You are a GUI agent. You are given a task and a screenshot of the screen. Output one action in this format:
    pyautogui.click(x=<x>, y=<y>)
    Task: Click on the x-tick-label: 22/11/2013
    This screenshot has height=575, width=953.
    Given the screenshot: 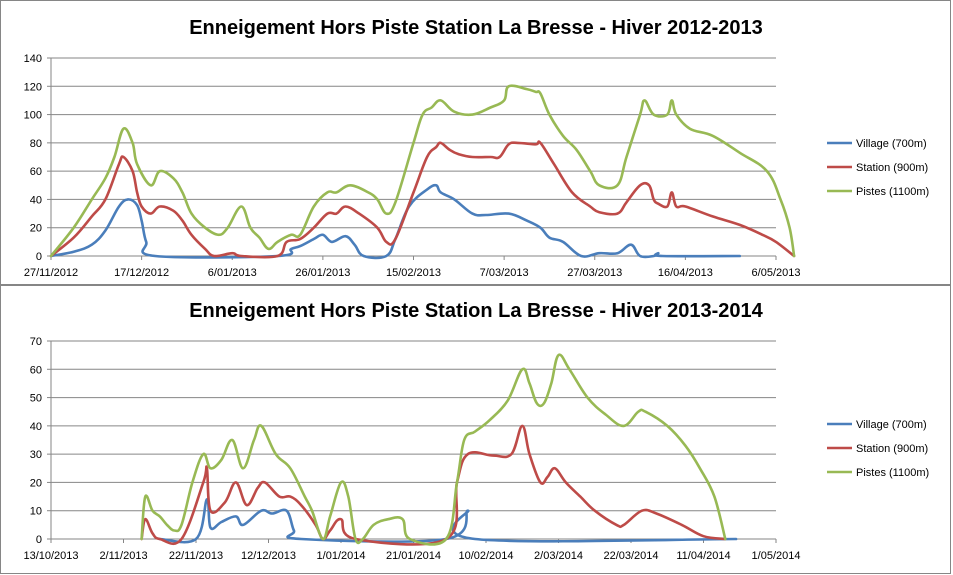 What is the action you would take?
    pyautogui.click(x=196, y=556)
    